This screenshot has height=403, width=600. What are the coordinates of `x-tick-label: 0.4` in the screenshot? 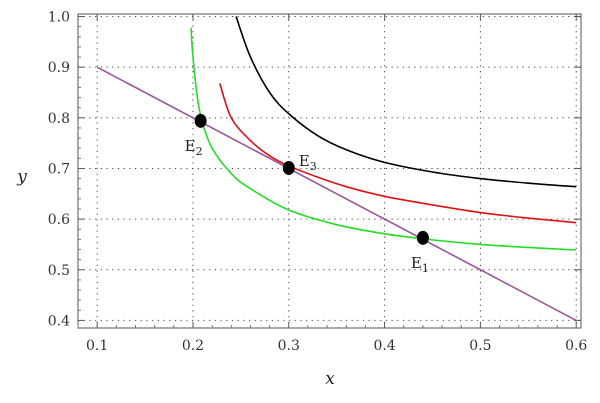 It's located at (384, 346).